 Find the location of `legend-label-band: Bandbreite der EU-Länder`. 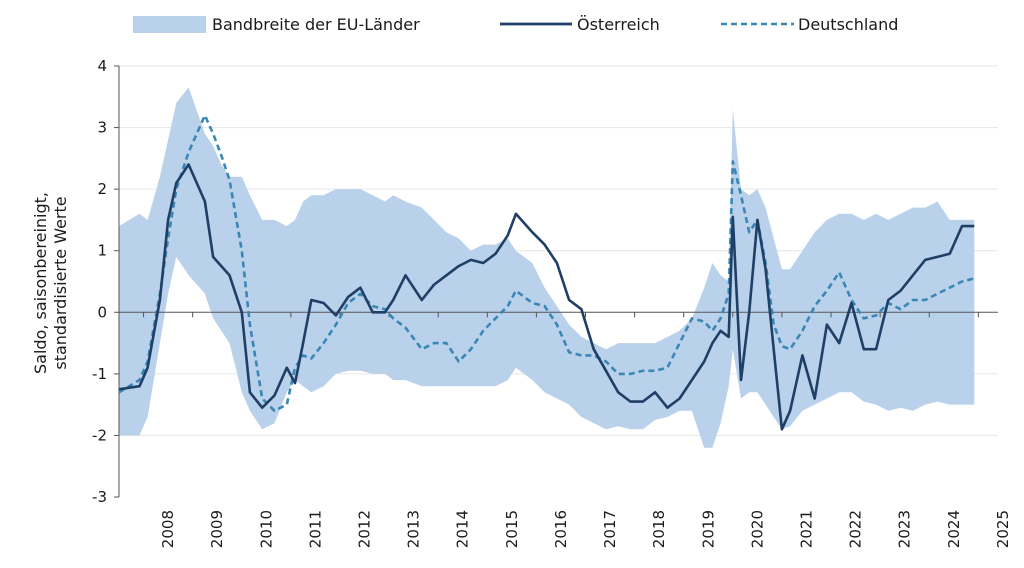

legend-label-band: Bandbreite der EU-Länder is located at coordinates (316, 24).